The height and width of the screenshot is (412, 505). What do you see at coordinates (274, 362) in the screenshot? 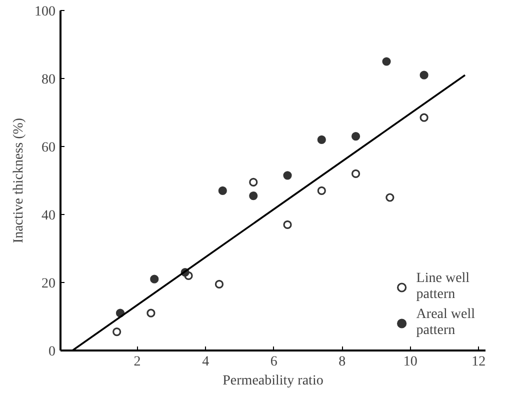
I see `x-tick-label: 6` at bounding box center [274, 362].